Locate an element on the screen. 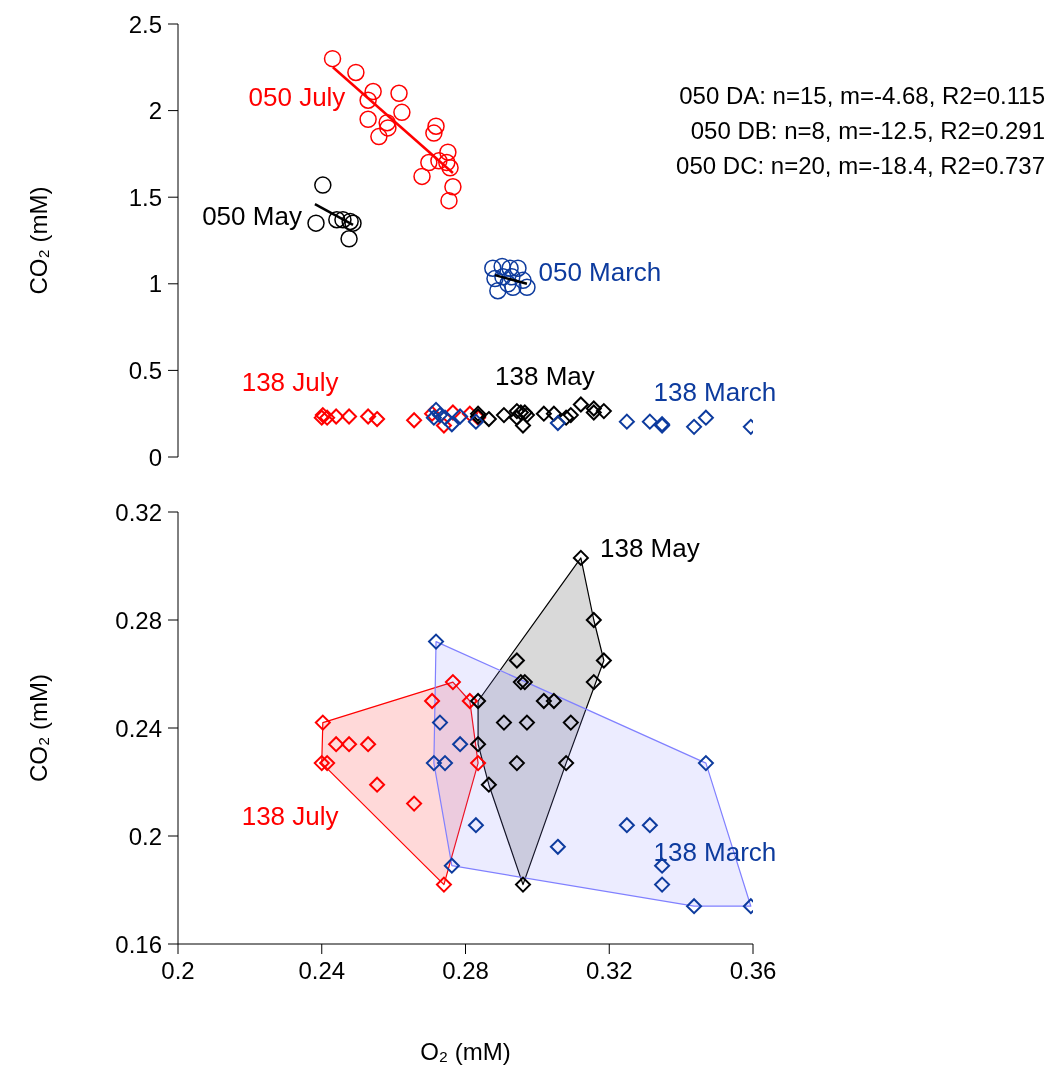 The height and width of the screenshot is (1071, 1049). y-tick-label: 0.5 is located at coordinates (145, 370).